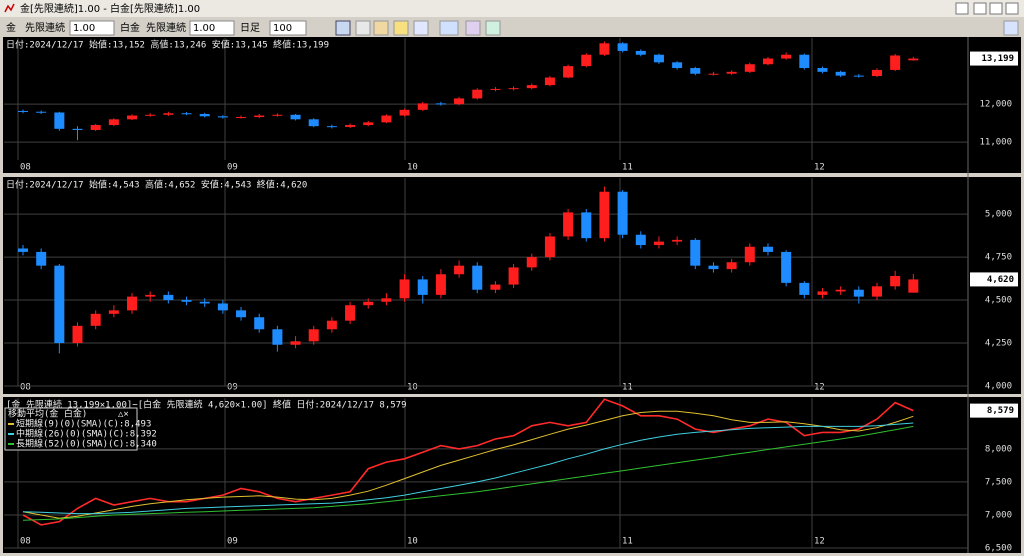 The height and width of the screenshot is (556, 1024). I want to click on period-select: 日足, so click(250, 28).